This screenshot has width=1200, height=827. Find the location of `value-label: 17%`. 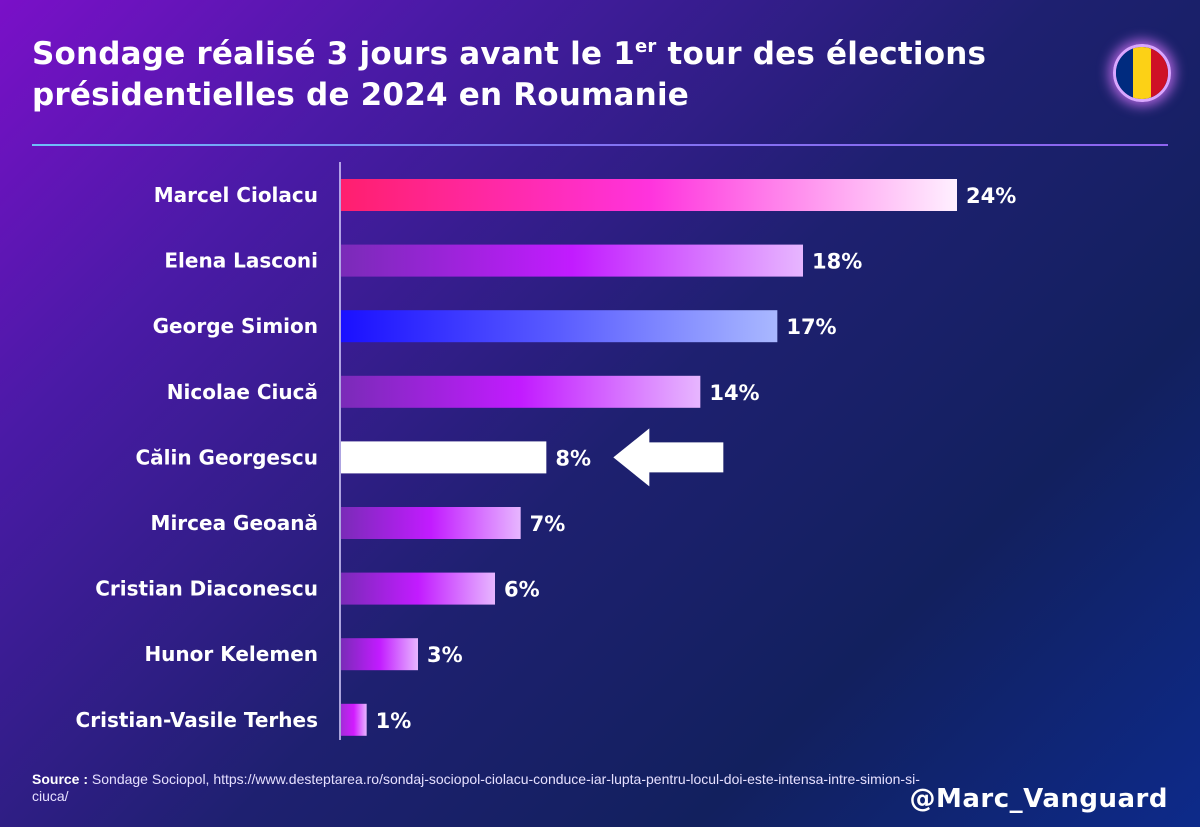

value-label: 17% is located at coordinates (811, 327).